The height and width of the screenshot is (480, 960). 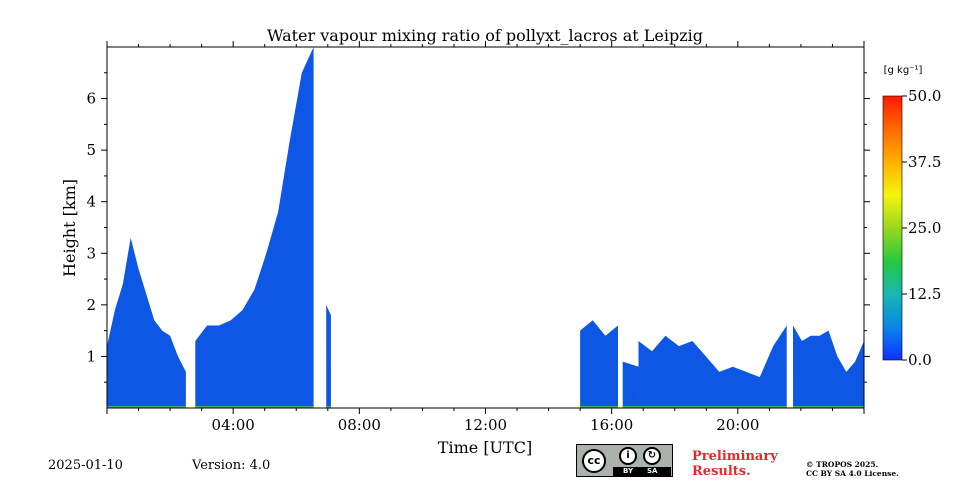 What do you see at coordinates (485, 447) in the screenshot?
I see `x-axis-label: Time [UTC]` at bounding box center [485, 447].